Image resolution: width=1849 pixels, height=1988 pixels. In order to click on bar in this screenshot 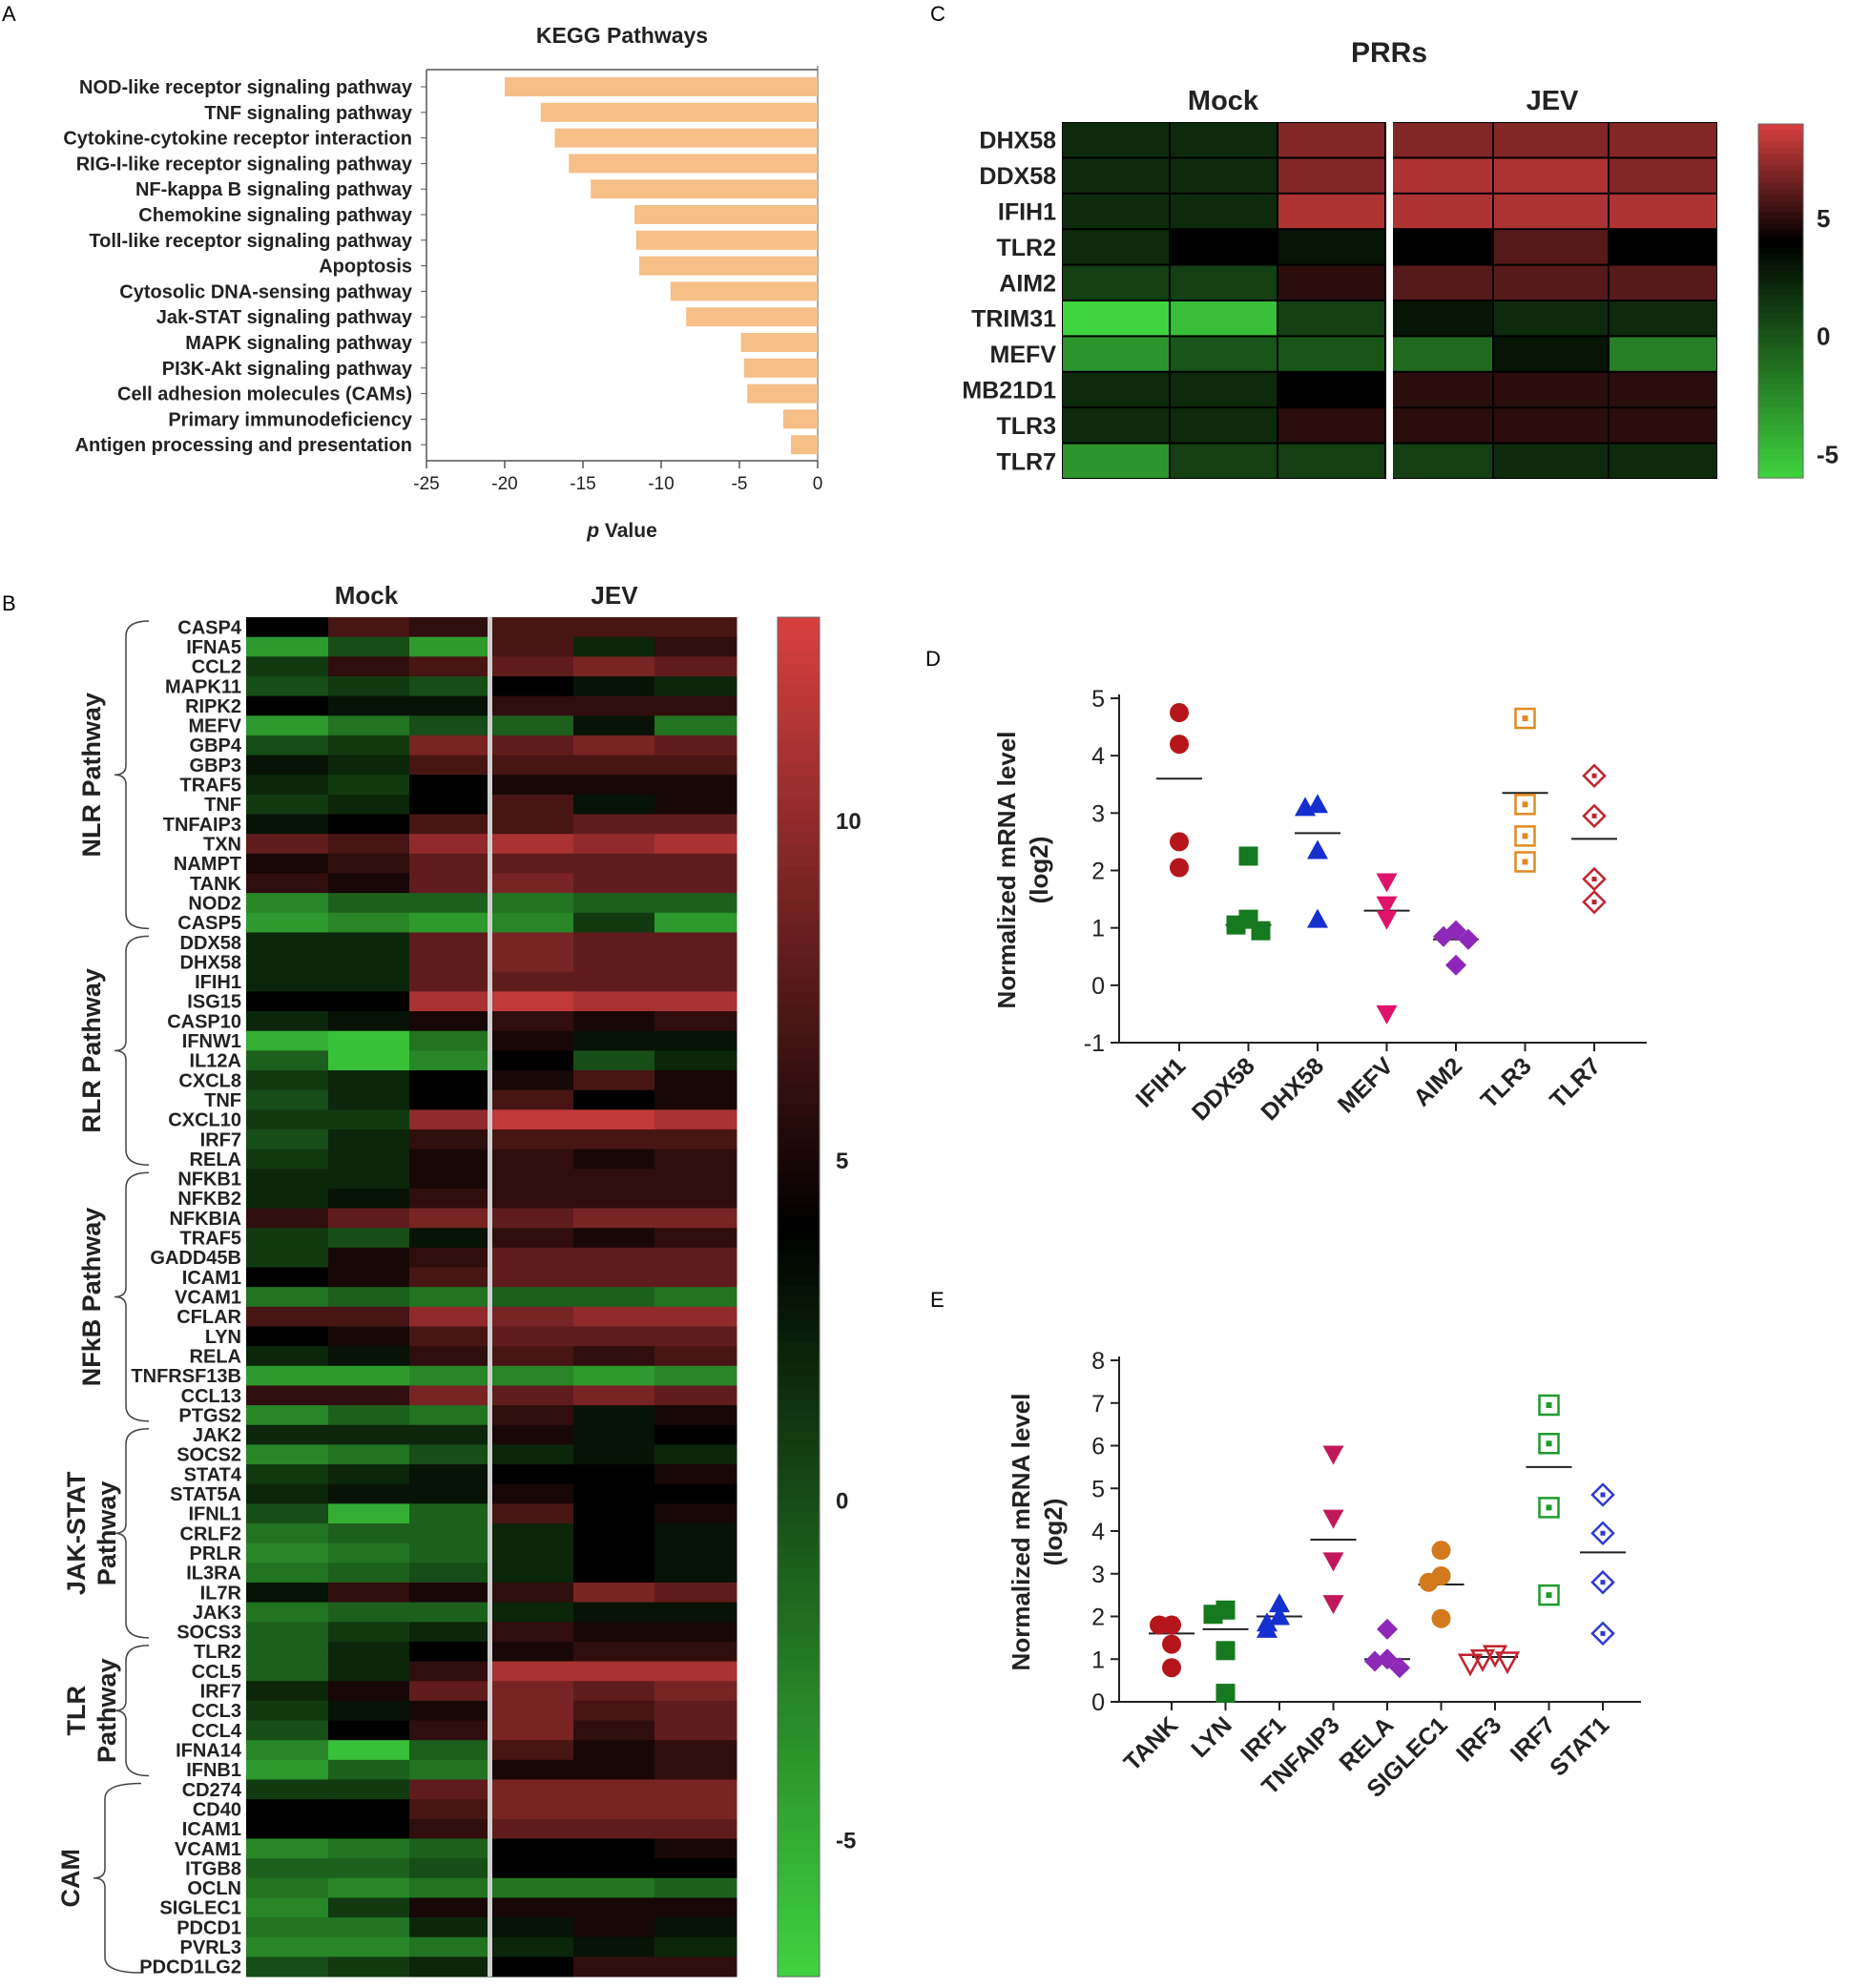, I will do `click(779, 343)`.